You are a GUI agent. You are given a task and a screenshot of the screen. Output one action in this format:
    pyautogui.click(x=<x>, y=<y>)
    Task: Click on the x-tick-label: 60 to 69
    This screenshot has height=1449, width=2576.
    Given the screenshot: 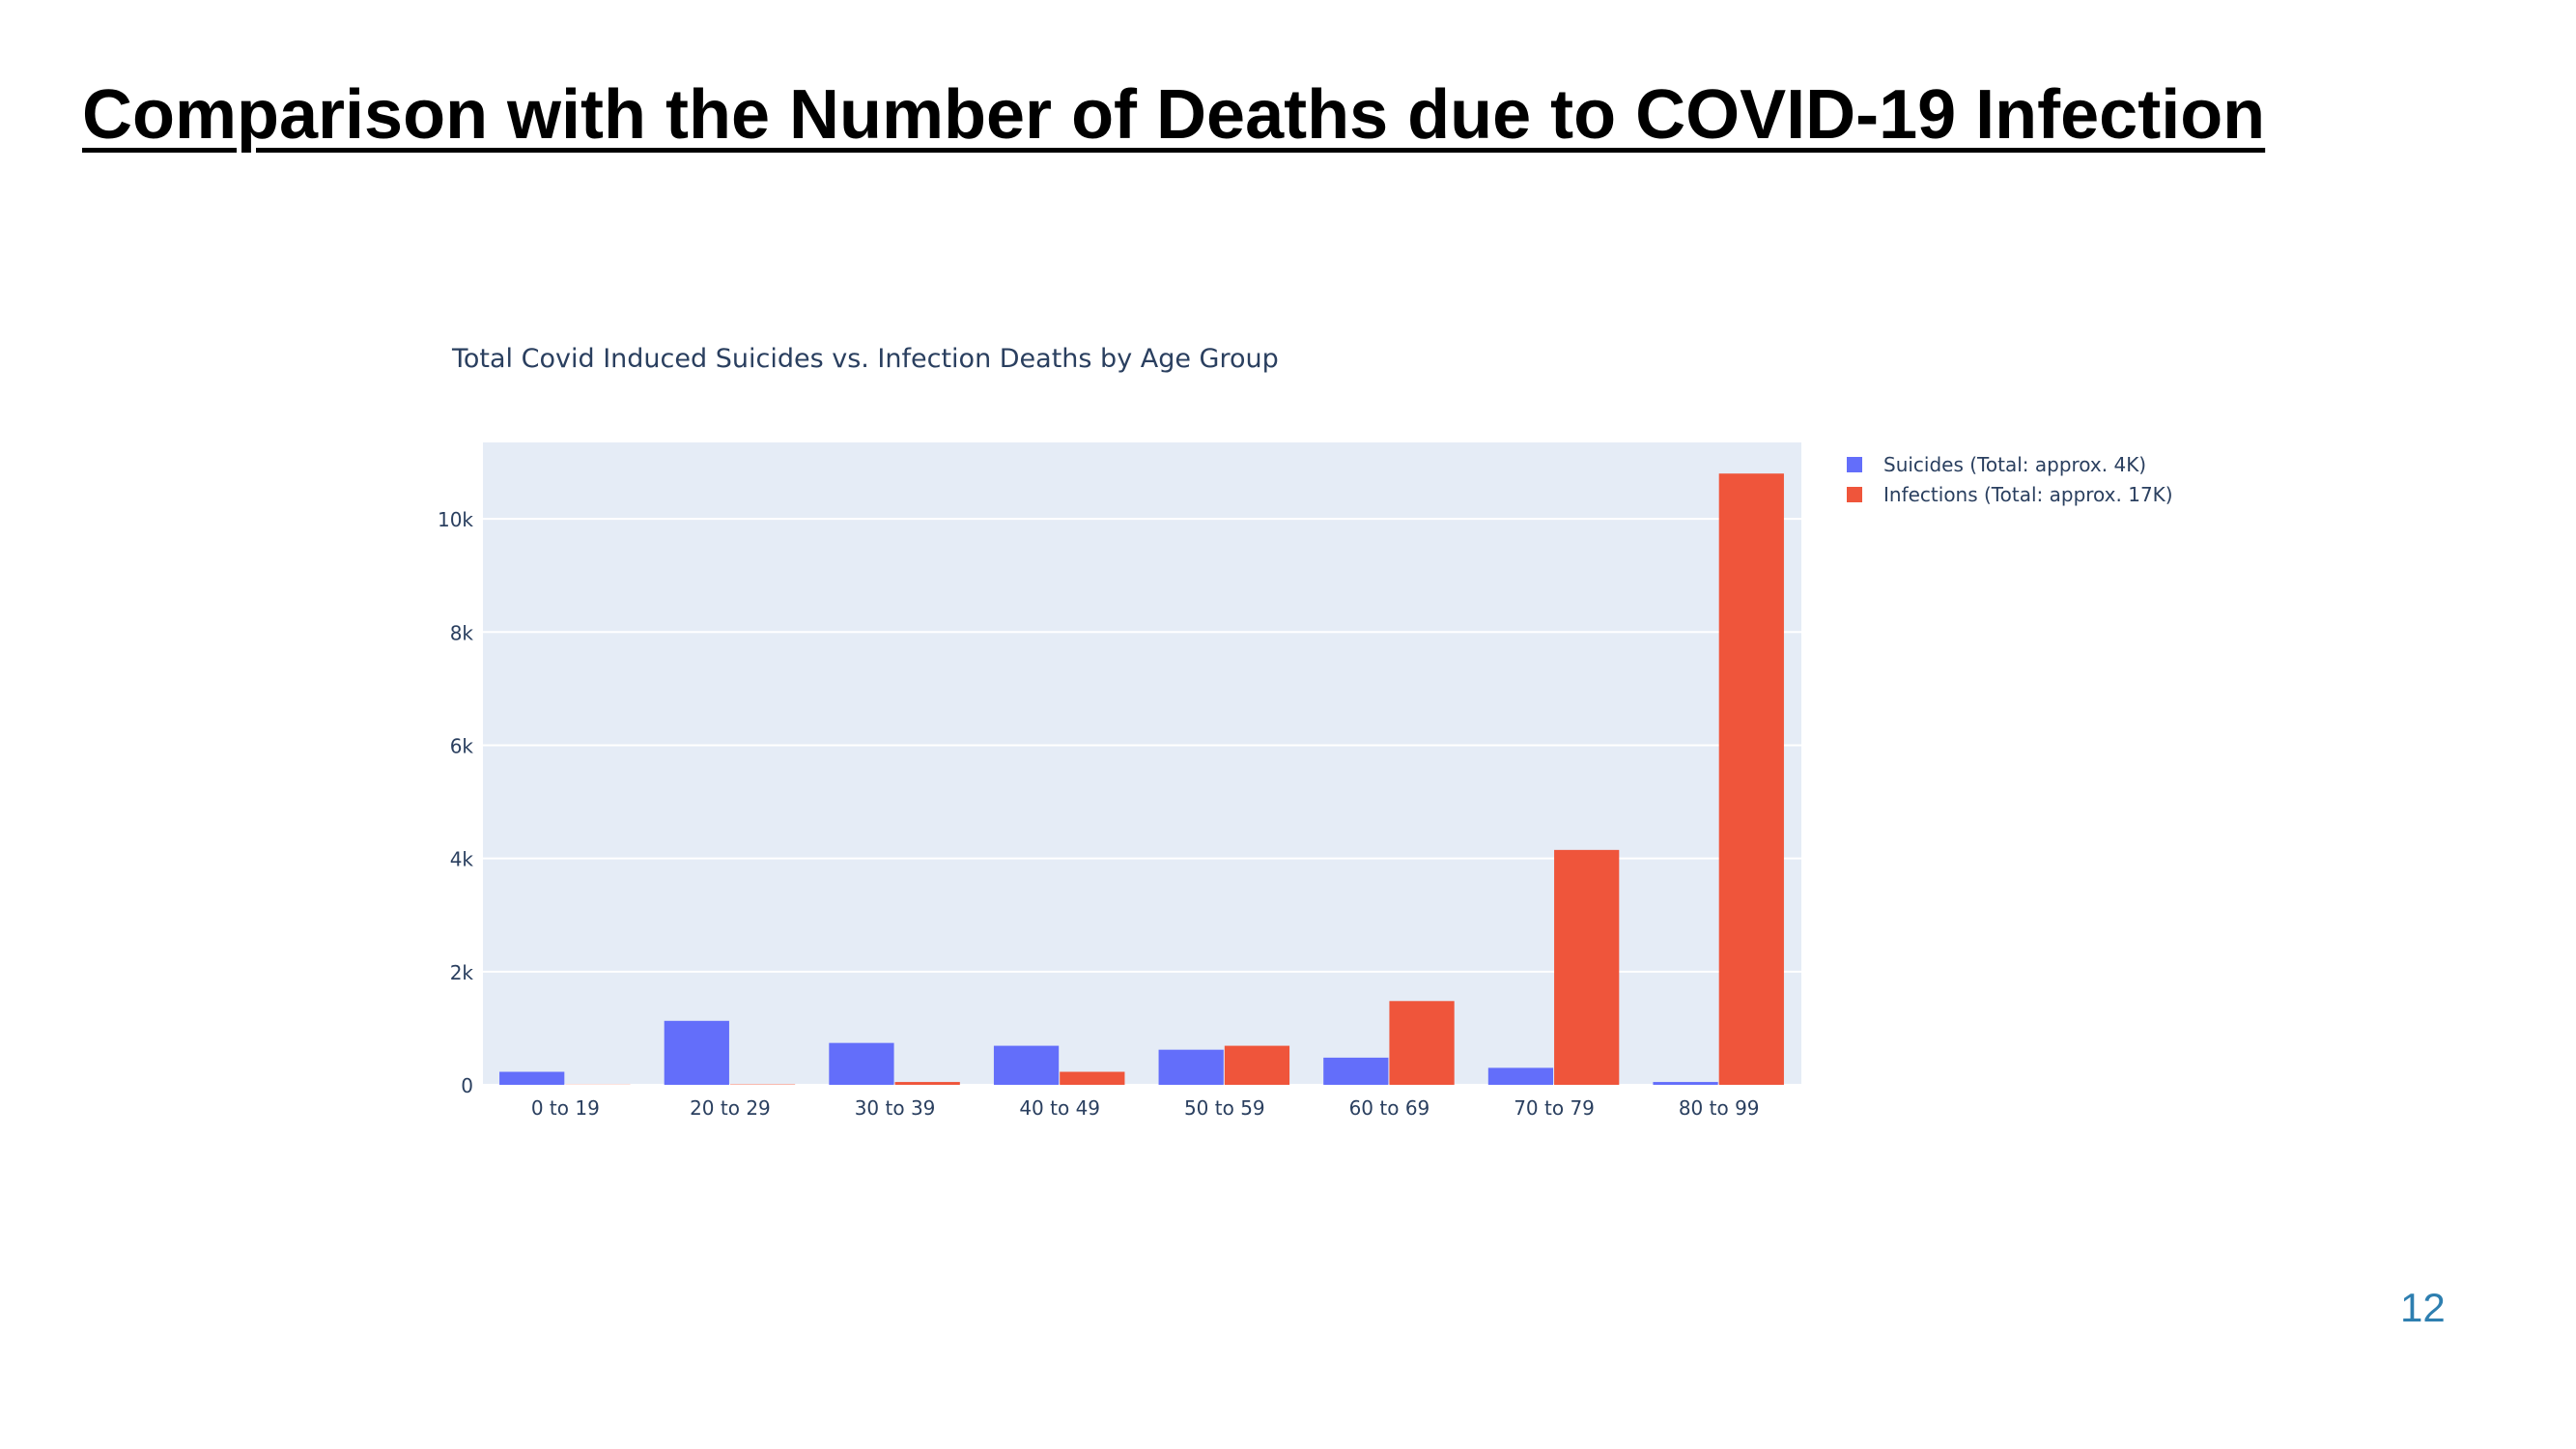 What is the action you would take?
    pyautogui.click(x=1389, y=1108)
    